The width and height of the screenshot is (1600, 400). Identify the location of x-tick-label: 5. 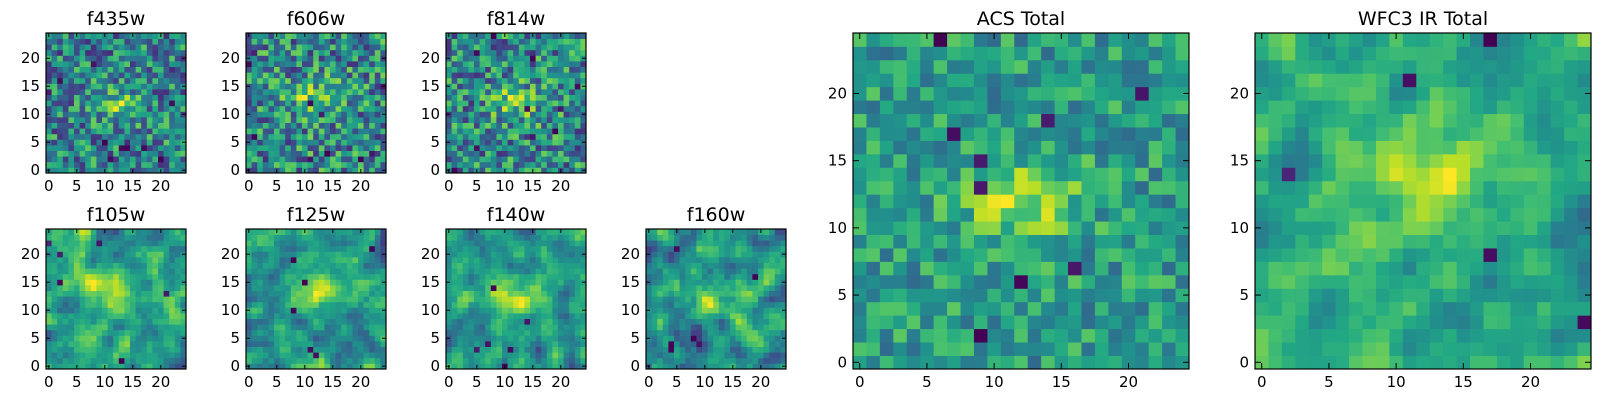
(77, 382).